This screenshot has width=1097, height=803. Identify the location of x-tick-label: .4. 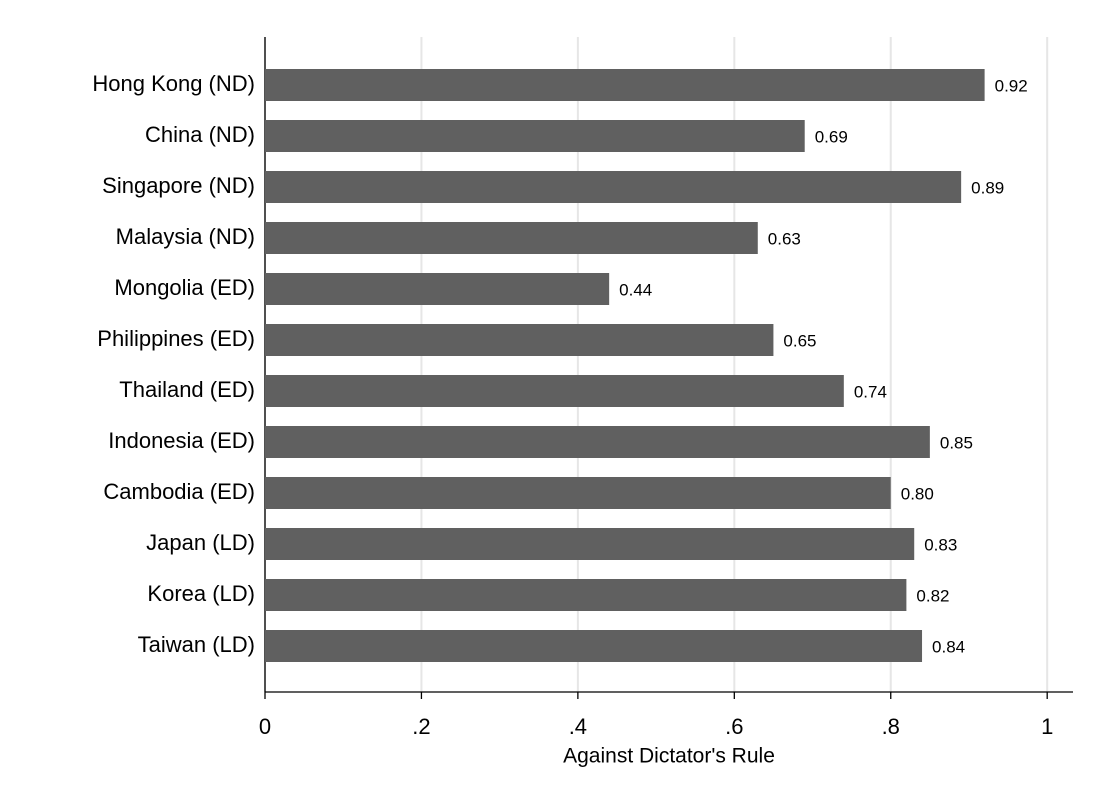
(578, 726).